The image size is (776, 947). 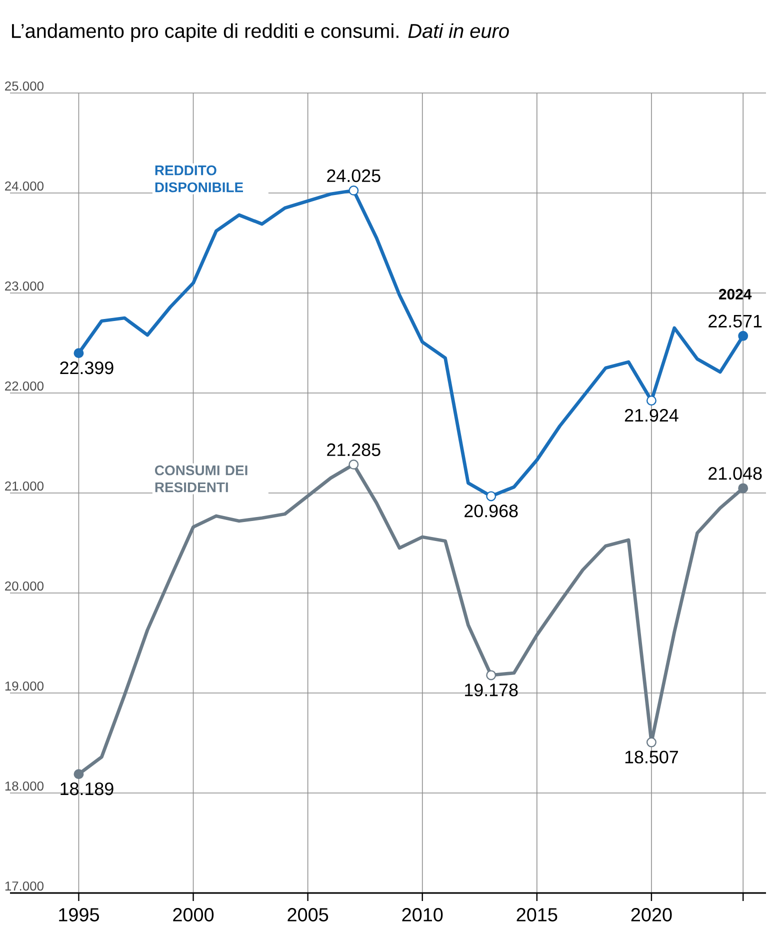 I want to click on series-label: REDDITO DISPONIBILE, so click(x=199, y=178).